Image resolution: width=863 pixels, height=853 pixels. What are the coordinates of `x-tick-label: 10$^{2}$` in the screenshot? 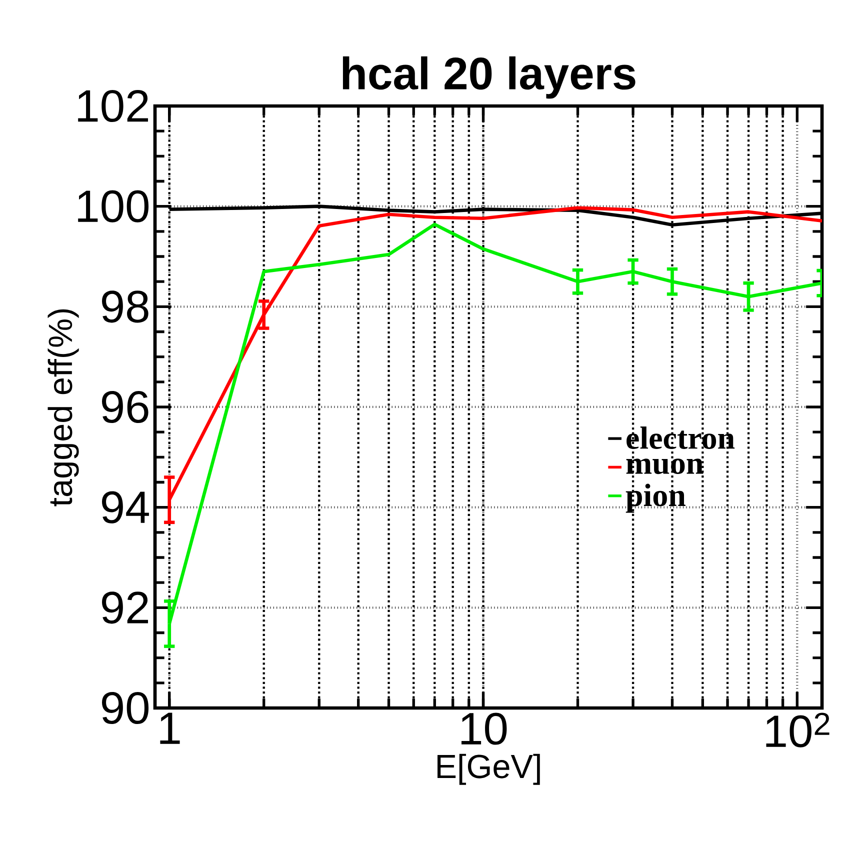 It's located at (798, 730).